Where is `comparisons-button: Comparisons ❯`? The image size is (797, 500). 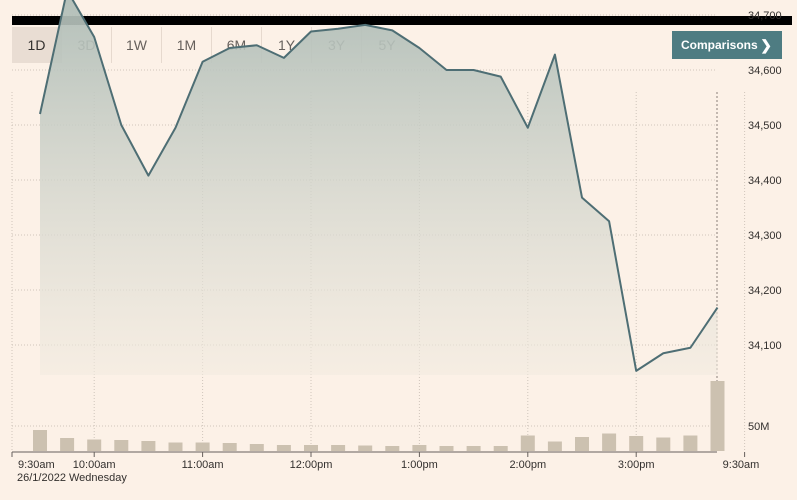
comparisons-button: Comparisons ❯ is located at coordinates (727, 45).